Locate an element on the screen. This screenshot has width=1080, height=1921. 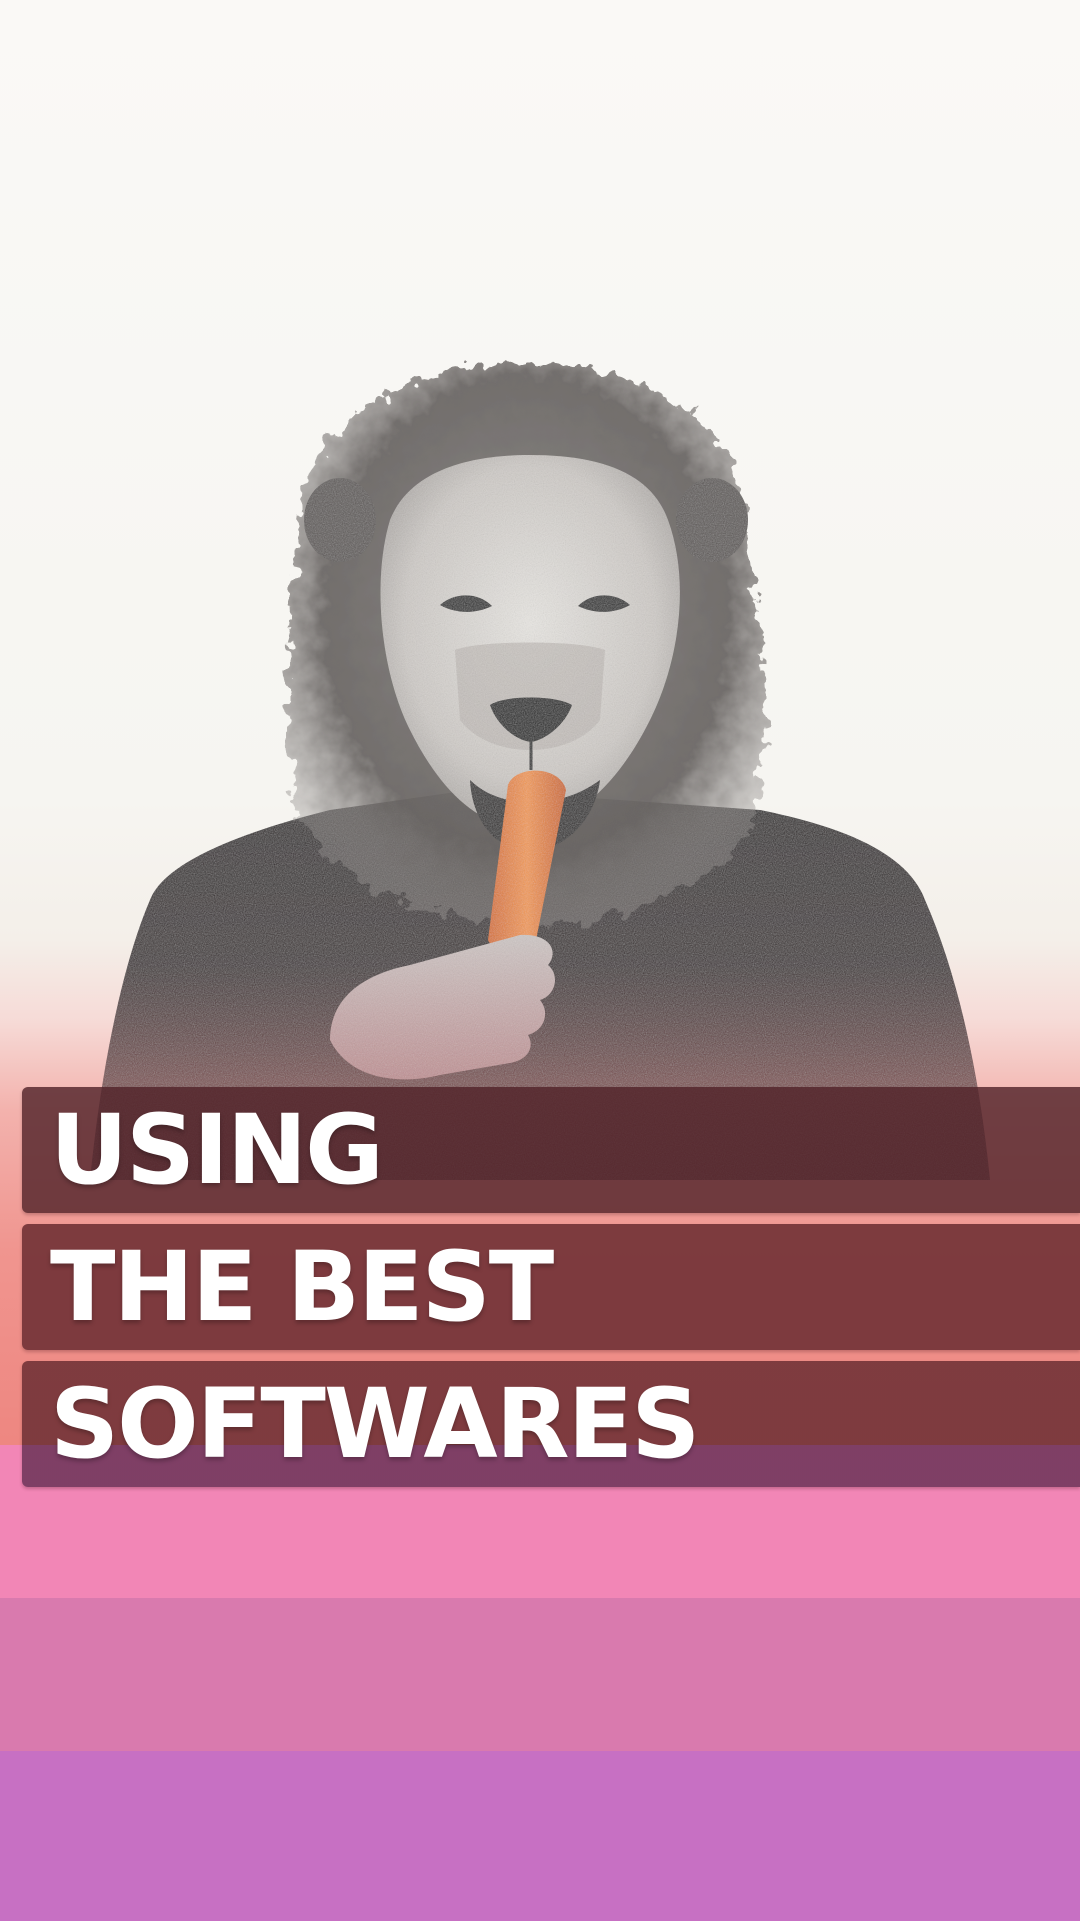
headline-bar-2: THE BEST is located at coordinates (551, 1287).